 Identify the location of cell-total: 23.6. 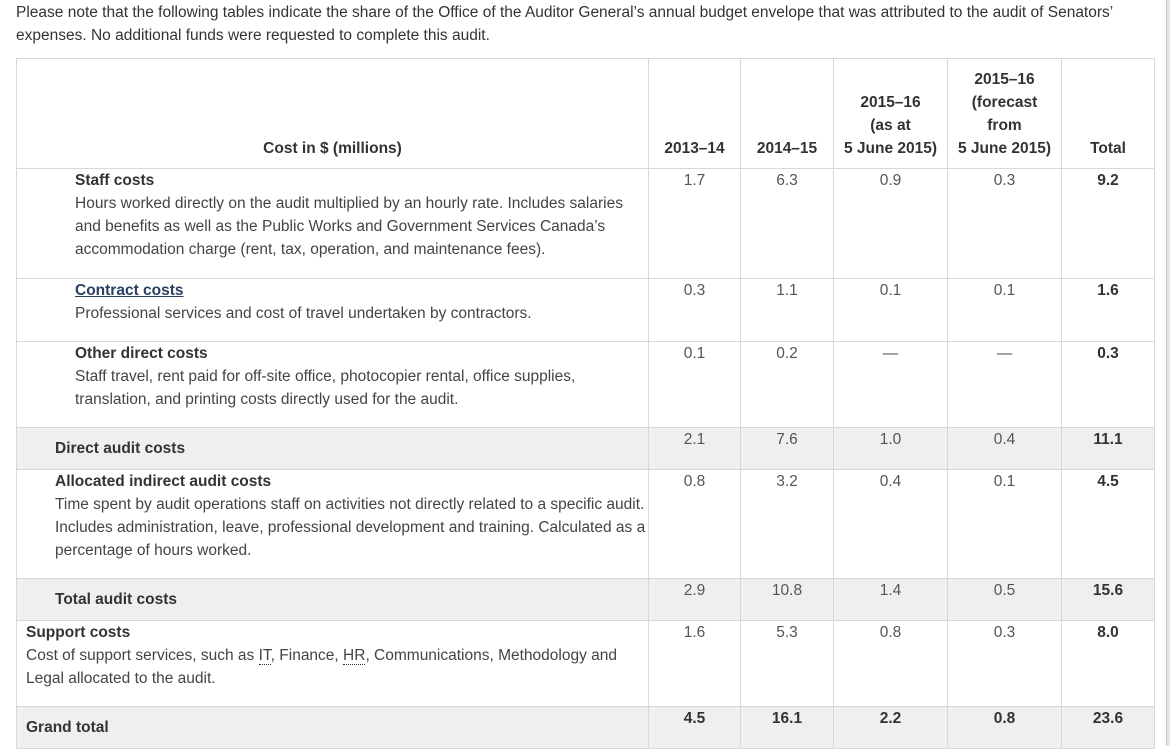
(1108, 727).